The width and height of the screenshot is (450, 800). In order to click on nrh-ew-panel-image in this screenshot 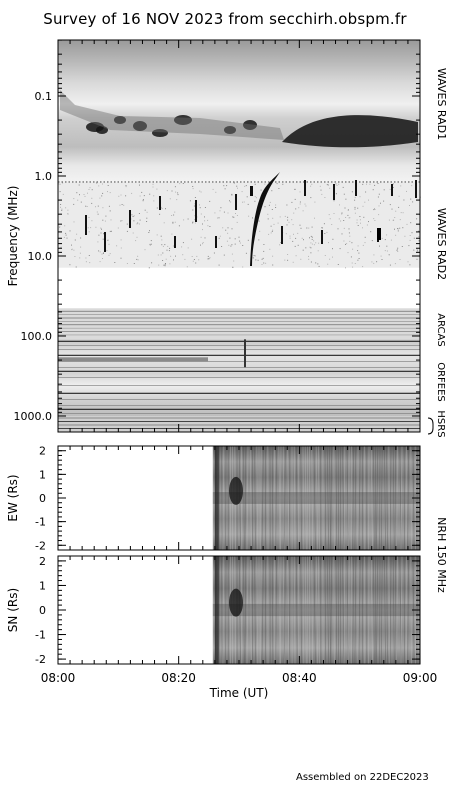, I will do `click(316, 498)`.